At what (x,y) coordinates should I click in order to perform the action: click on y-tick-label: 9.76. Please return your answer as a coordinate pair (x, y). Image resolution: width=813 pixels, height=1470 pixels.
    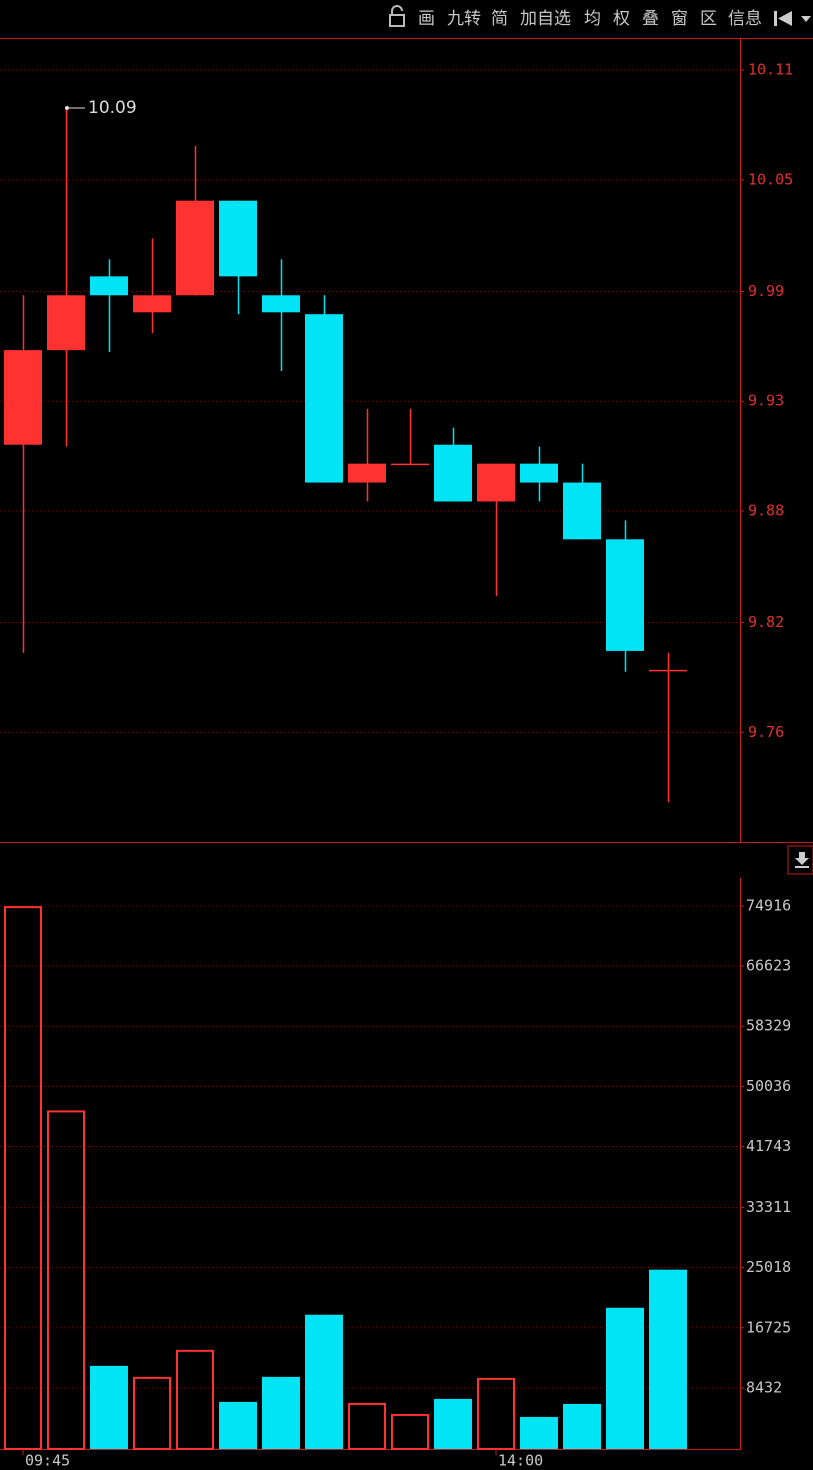
    Looking at the image, I should click on (766, 732).